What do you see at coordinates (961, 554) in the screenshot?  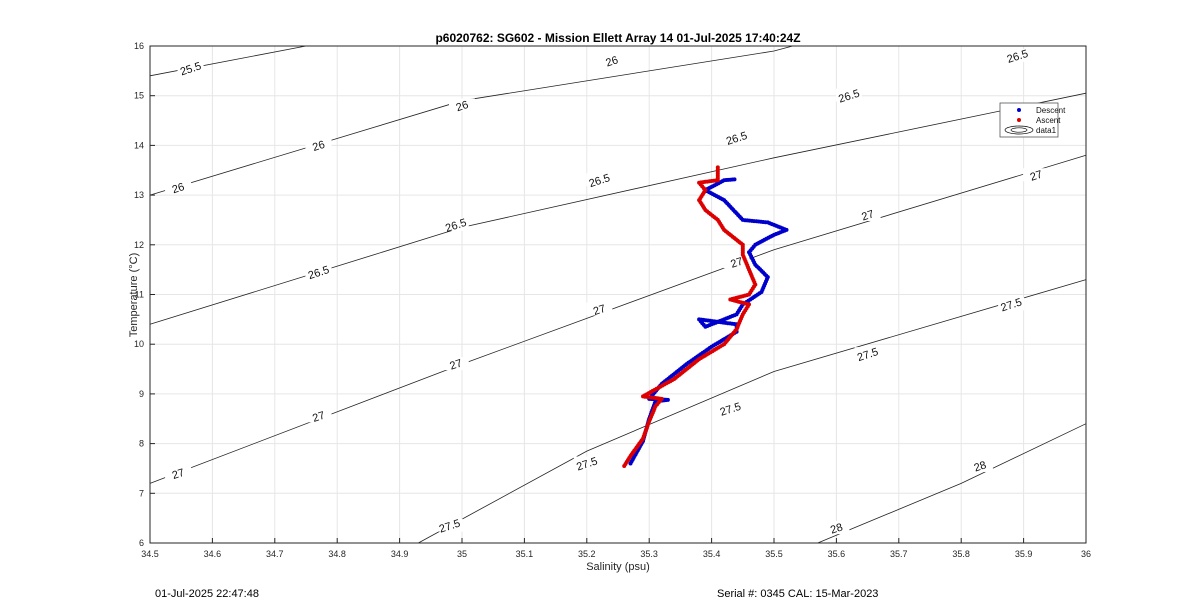 I see `x-tick-label: 35.8` at bounding box center [961, 554].